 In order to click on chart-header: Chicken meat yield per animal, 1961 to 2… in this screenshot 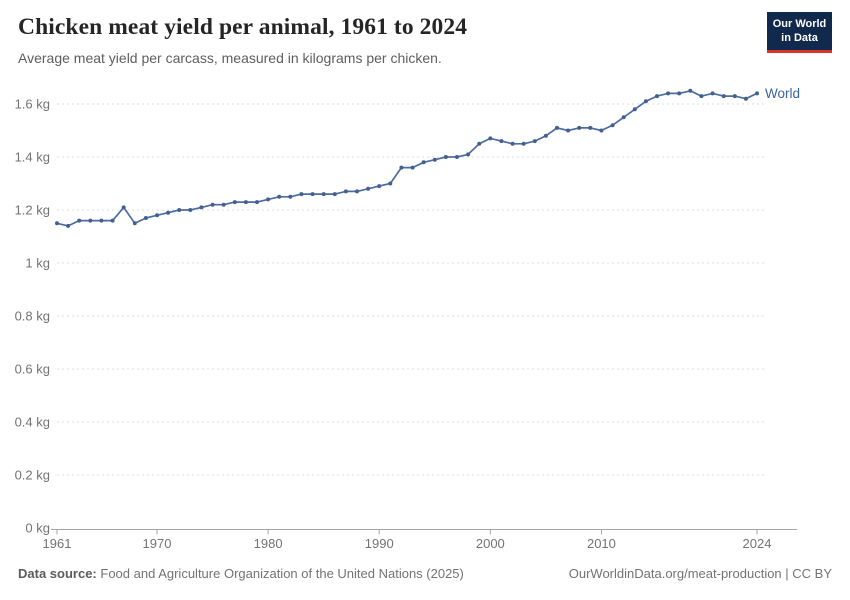, I will do `click(384, 40)`.